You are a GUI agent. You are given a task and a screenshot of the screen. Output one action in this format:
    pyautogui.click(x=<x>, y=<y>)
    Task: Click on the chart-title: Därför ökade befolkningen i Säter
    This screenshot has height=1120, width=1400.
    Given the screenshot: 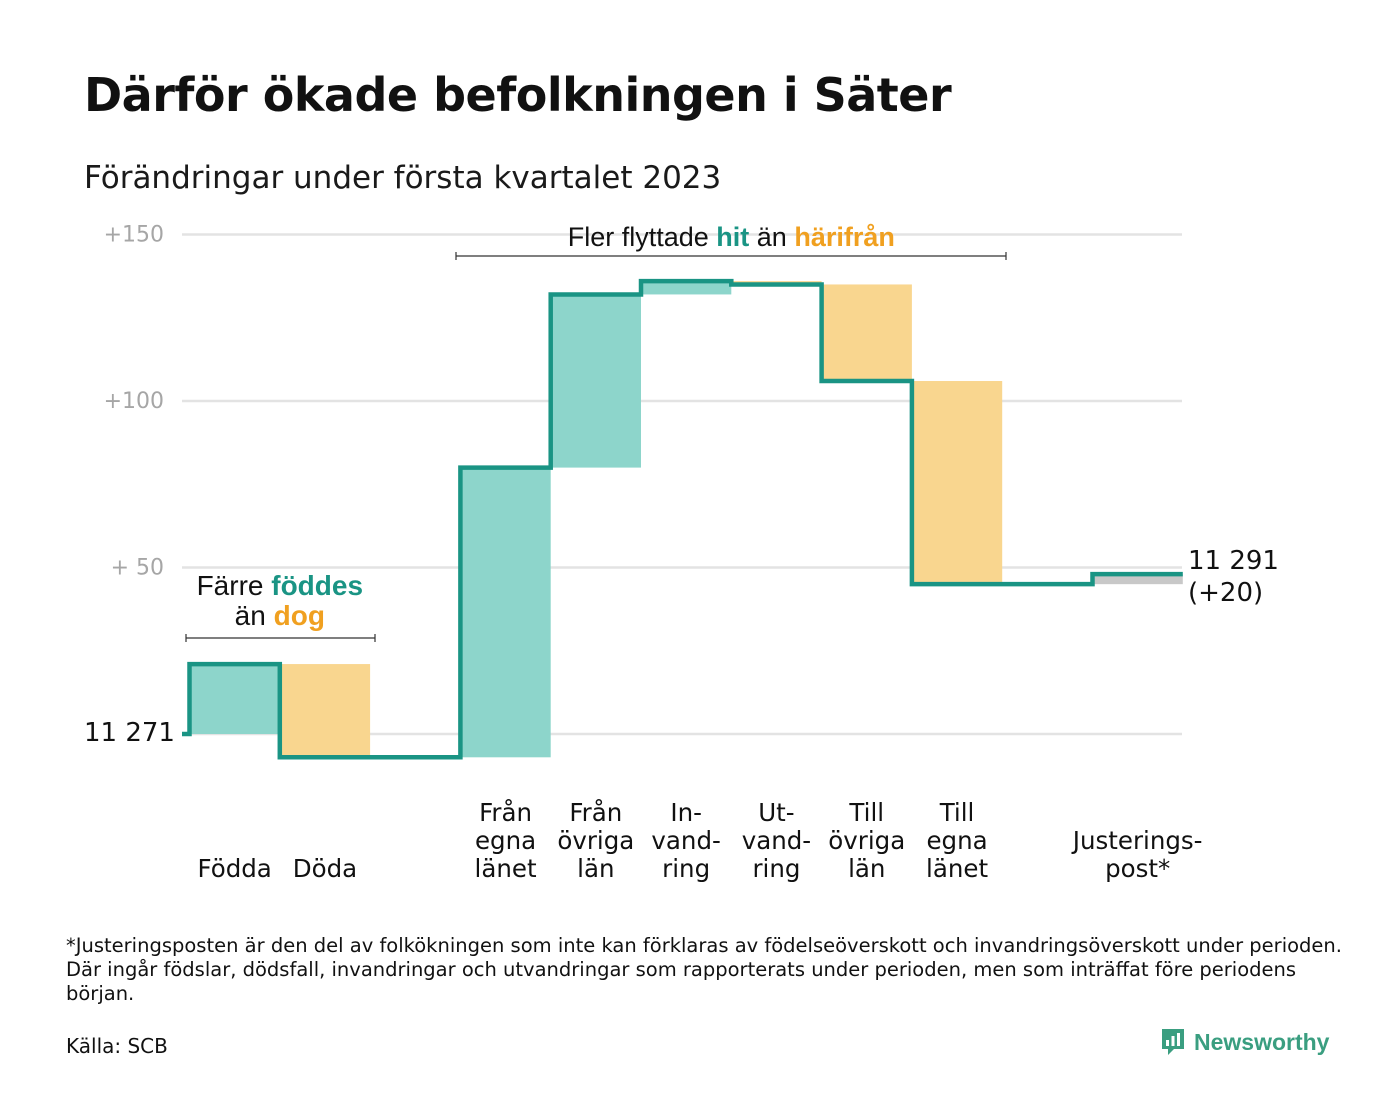 What is the action you would take?
    pyautogui.click(x=518, y=95)
    